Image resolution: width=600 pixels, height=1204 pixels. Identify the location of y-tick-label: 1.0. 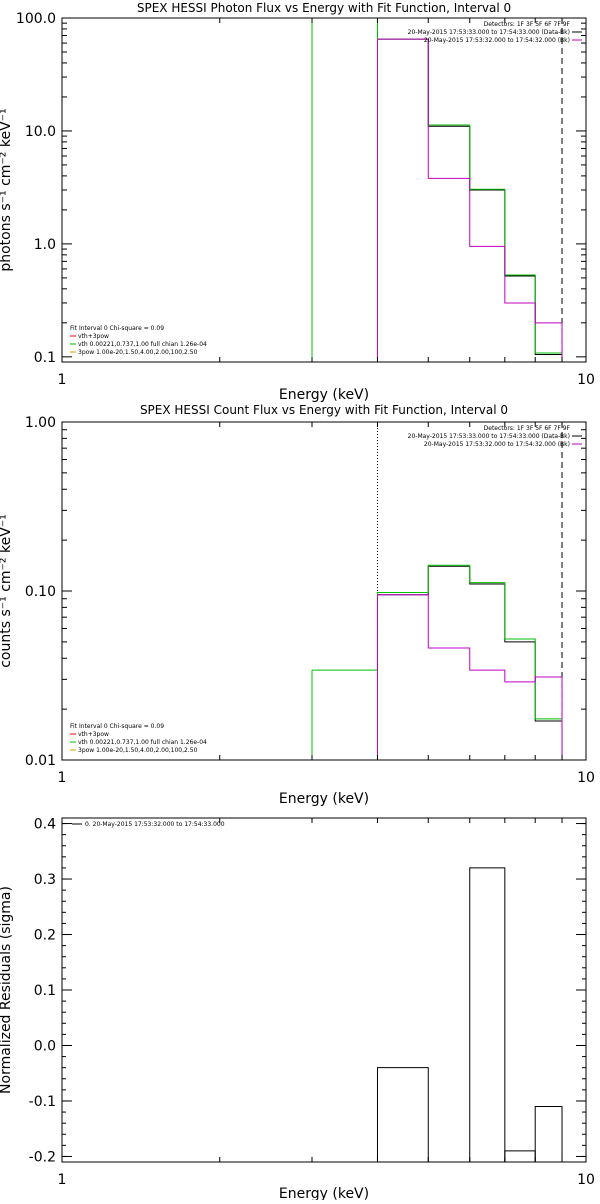
(45, 245).